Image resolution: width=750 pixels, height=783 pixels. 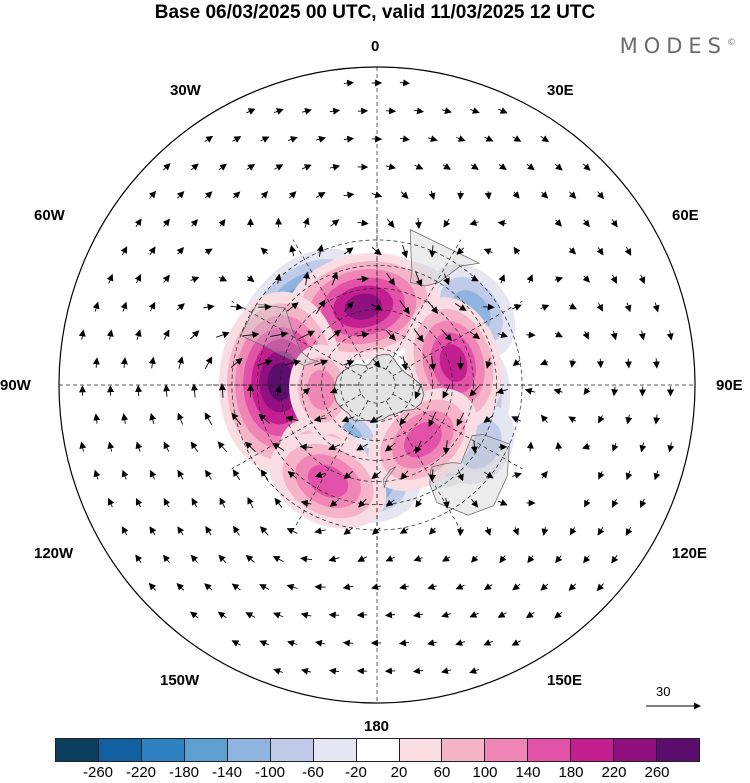 I want to click on colorbar-tick-label: 180, so click(x=571, y=772).